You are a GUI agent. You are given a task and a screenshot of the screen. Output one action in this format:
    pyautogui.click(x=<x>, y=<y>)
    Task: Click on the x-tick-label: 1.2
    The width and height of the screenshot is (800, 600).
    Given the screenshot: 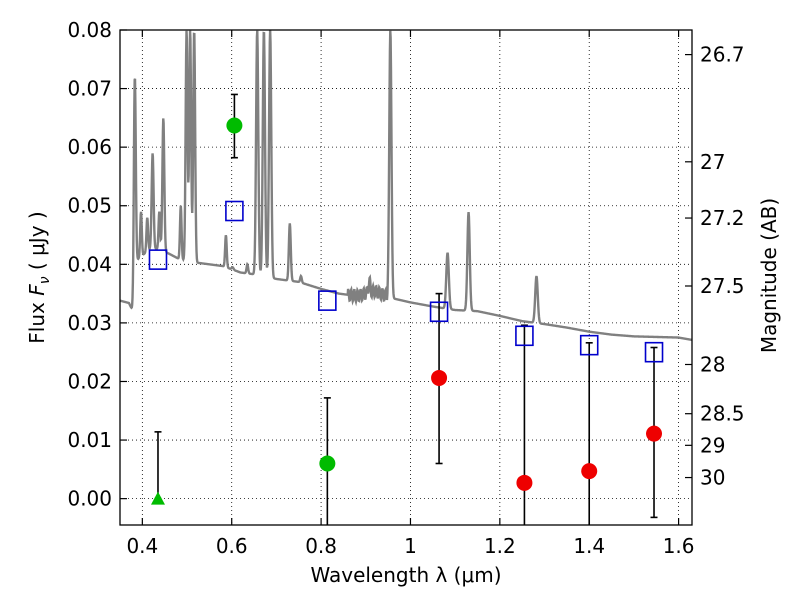 What is the action you would take?
    pyautogui.click(x=500, y=546)
    